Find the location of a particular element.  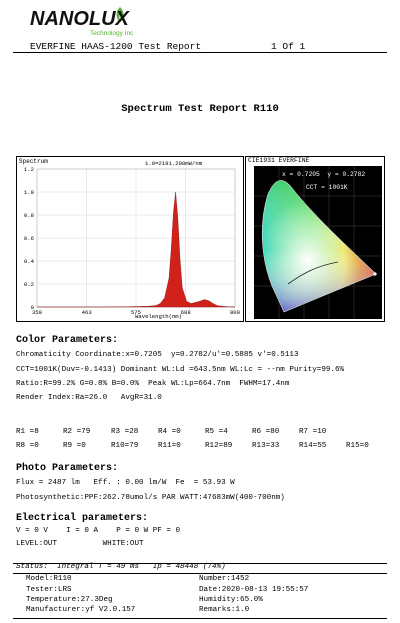

spectrum-label: Spectrum is located at coordinates (33, 161).